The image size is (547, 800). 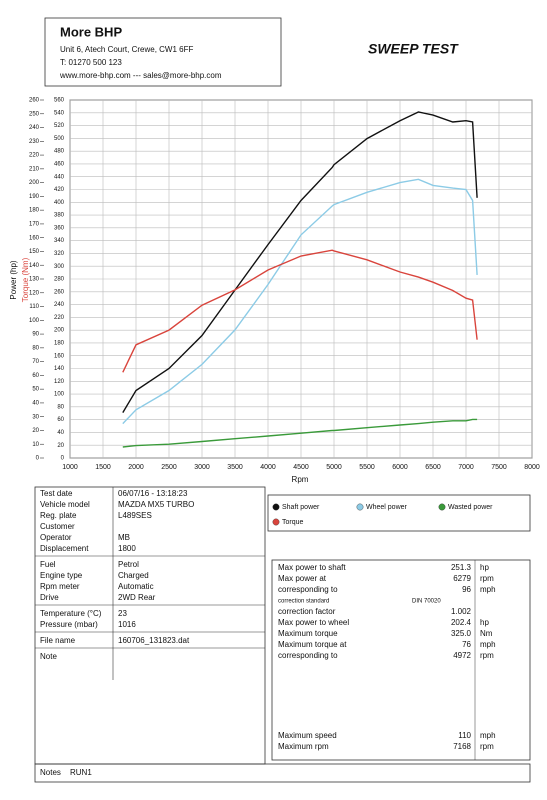 I want to click on y2-tick-label: 260, so click(x=59, y=292).